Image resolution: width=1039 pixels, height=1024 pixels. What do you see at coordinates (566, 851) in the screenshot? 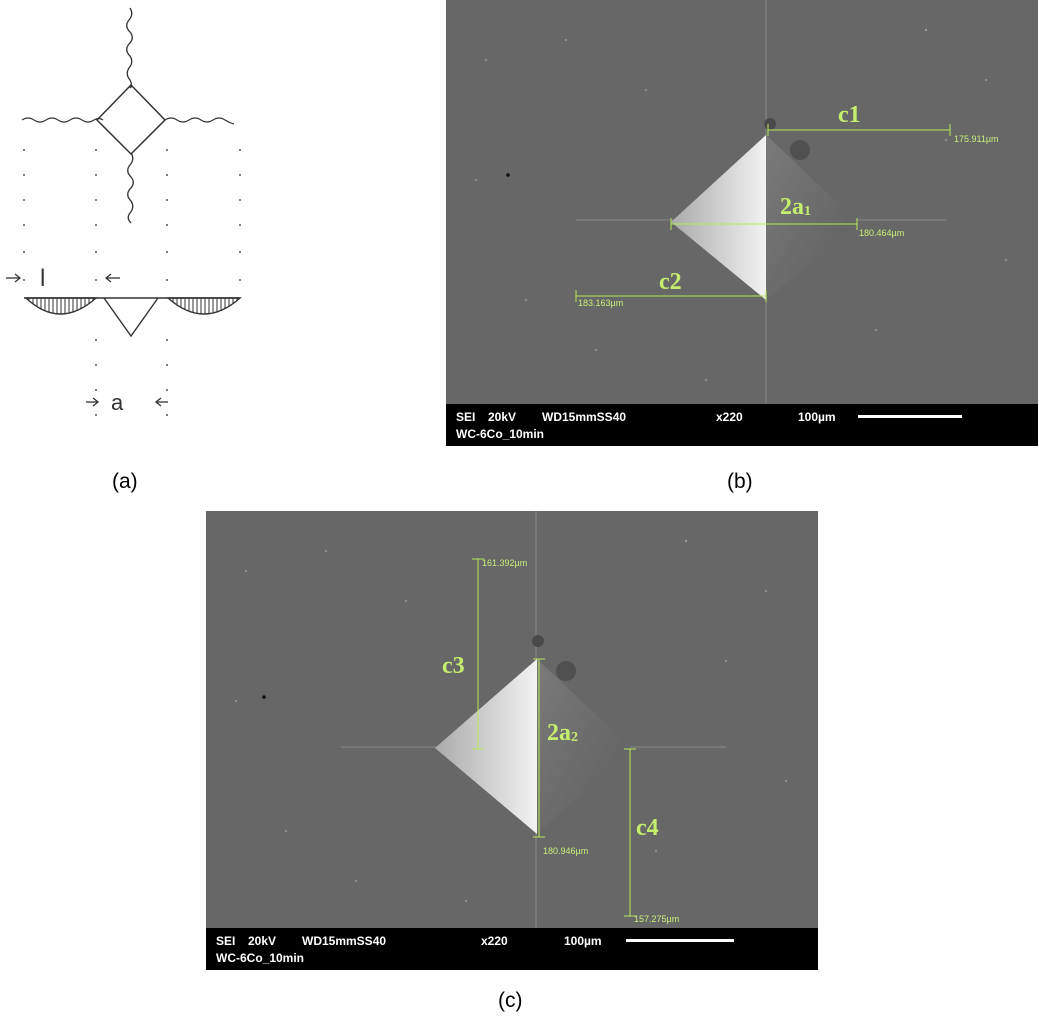
I see `measurement-a2: 180.946µm` at bounding box center [566, 851].